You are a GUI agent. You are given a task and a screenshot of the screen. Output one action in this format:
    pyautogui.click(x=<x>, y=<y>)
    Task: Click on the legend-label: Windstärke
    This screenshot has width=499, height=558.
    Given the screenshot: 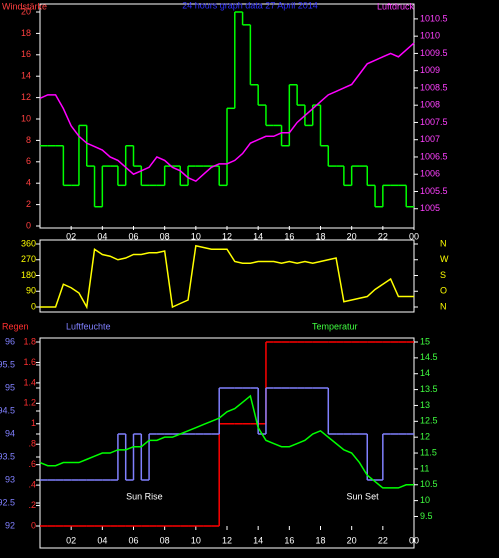 What is the action you would take?
    pyautogui.click(x=24, y=6)
    